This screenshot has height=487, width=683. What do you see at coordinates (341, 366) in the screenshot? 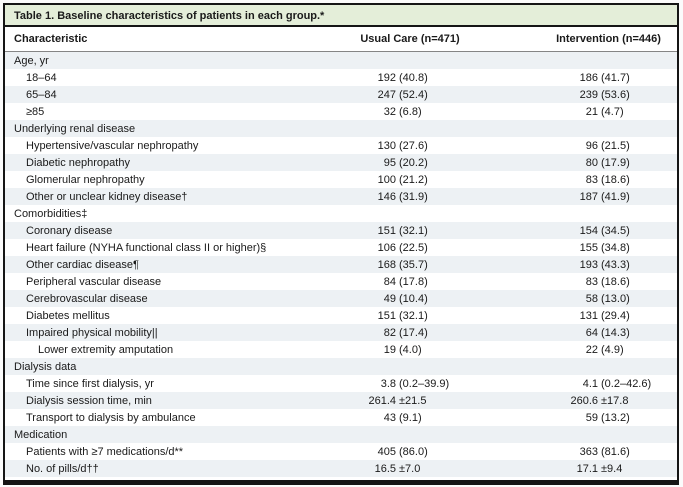
I see `table-row: Dialysis data` at bounding box center [341, 366].